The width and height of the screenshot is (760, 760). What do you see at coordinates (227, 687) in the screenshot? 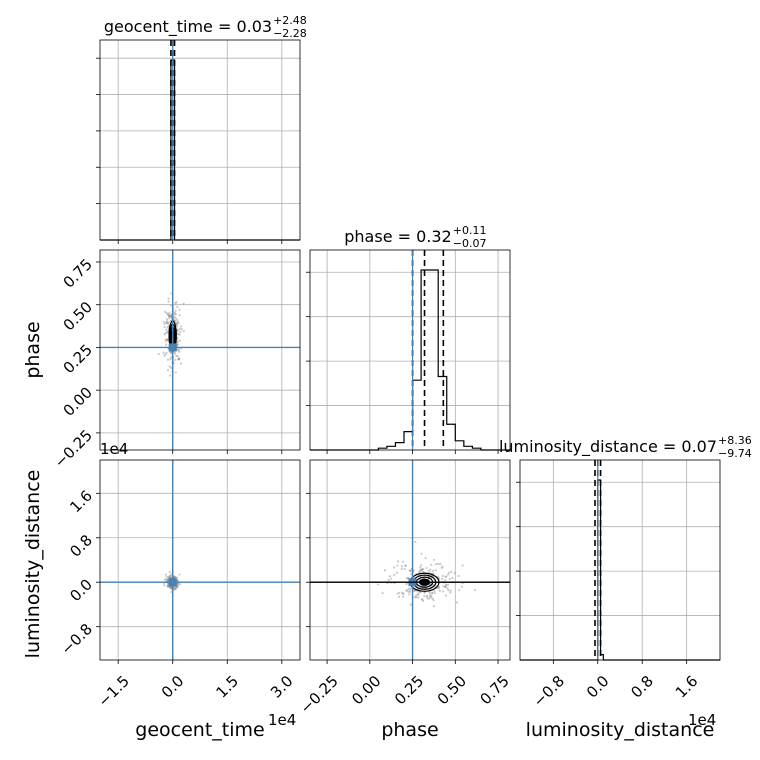
I see `x-tick-label: 1.5` at bounding box center [227, 687].